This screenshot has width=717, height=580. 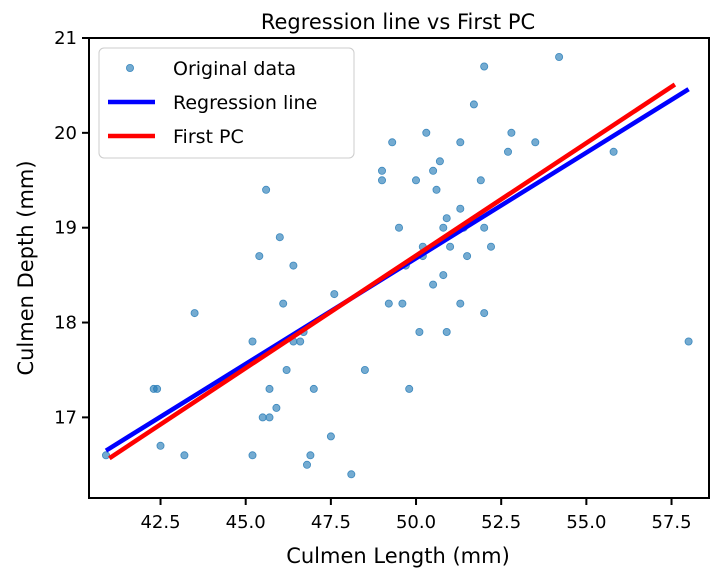 I want to click on y-tick-label: 20, so click(x=65, y=133).